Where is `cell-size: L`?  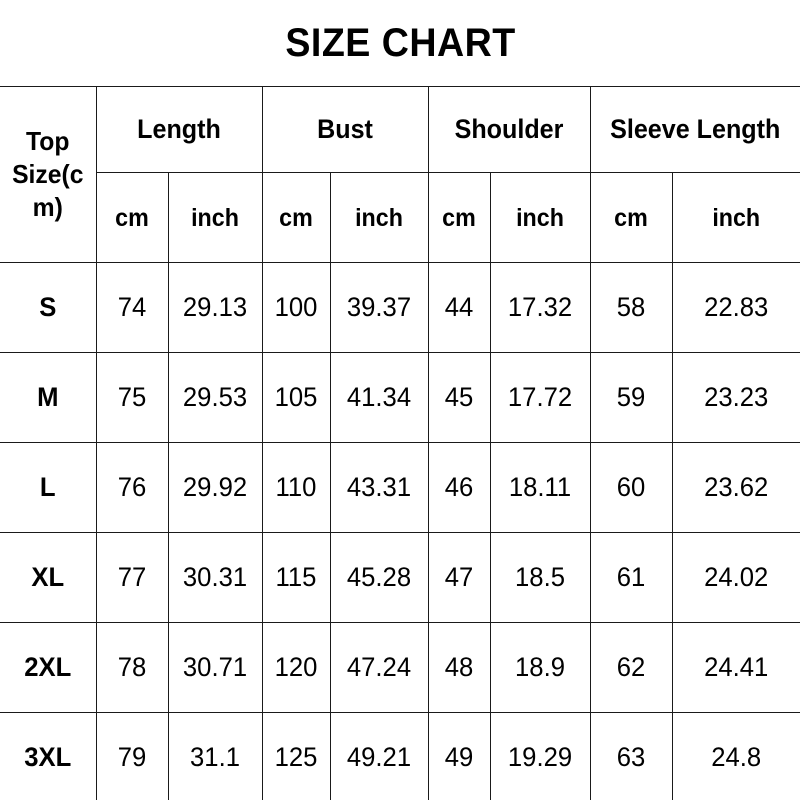 cell-size: L is located at coordinates (48, 487).